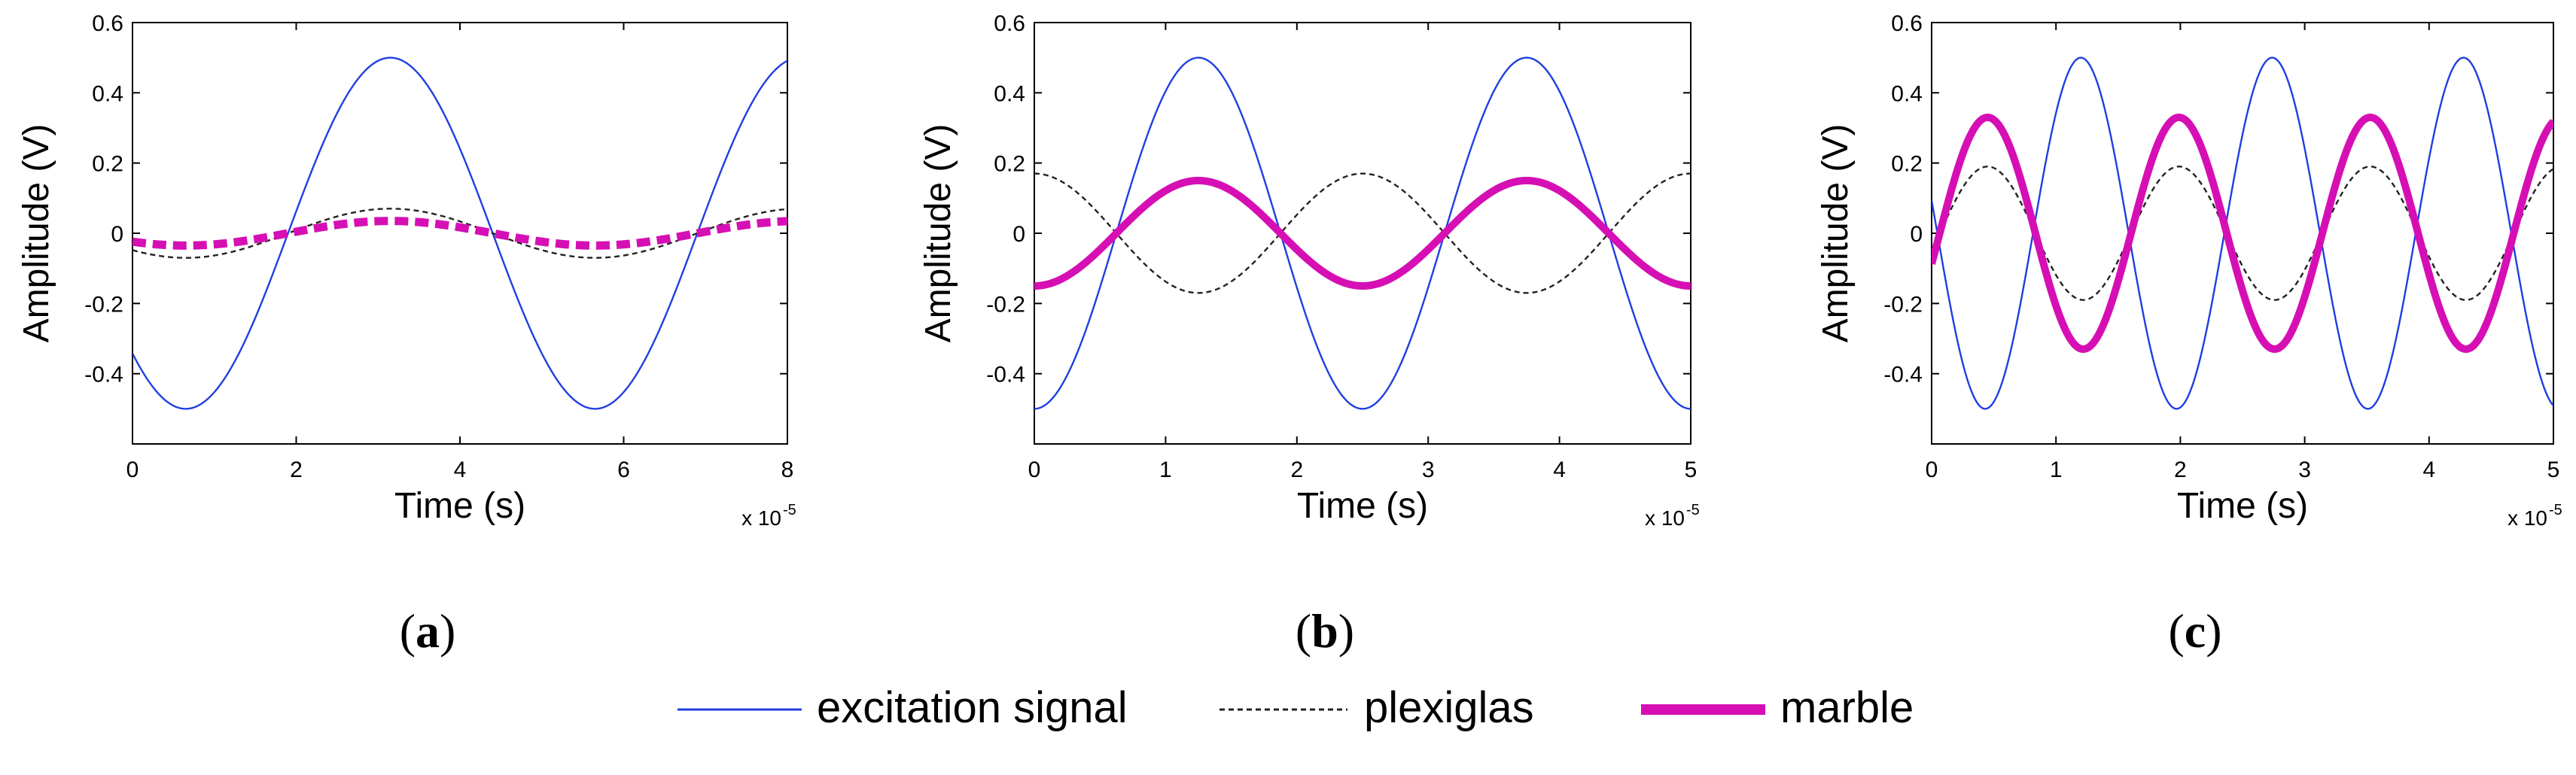 The height and width of the screenshot is (775, 2576). Describe the element at coordinates (788, 469) in the screenshot. I see `x-tick-label: 8` at that location.